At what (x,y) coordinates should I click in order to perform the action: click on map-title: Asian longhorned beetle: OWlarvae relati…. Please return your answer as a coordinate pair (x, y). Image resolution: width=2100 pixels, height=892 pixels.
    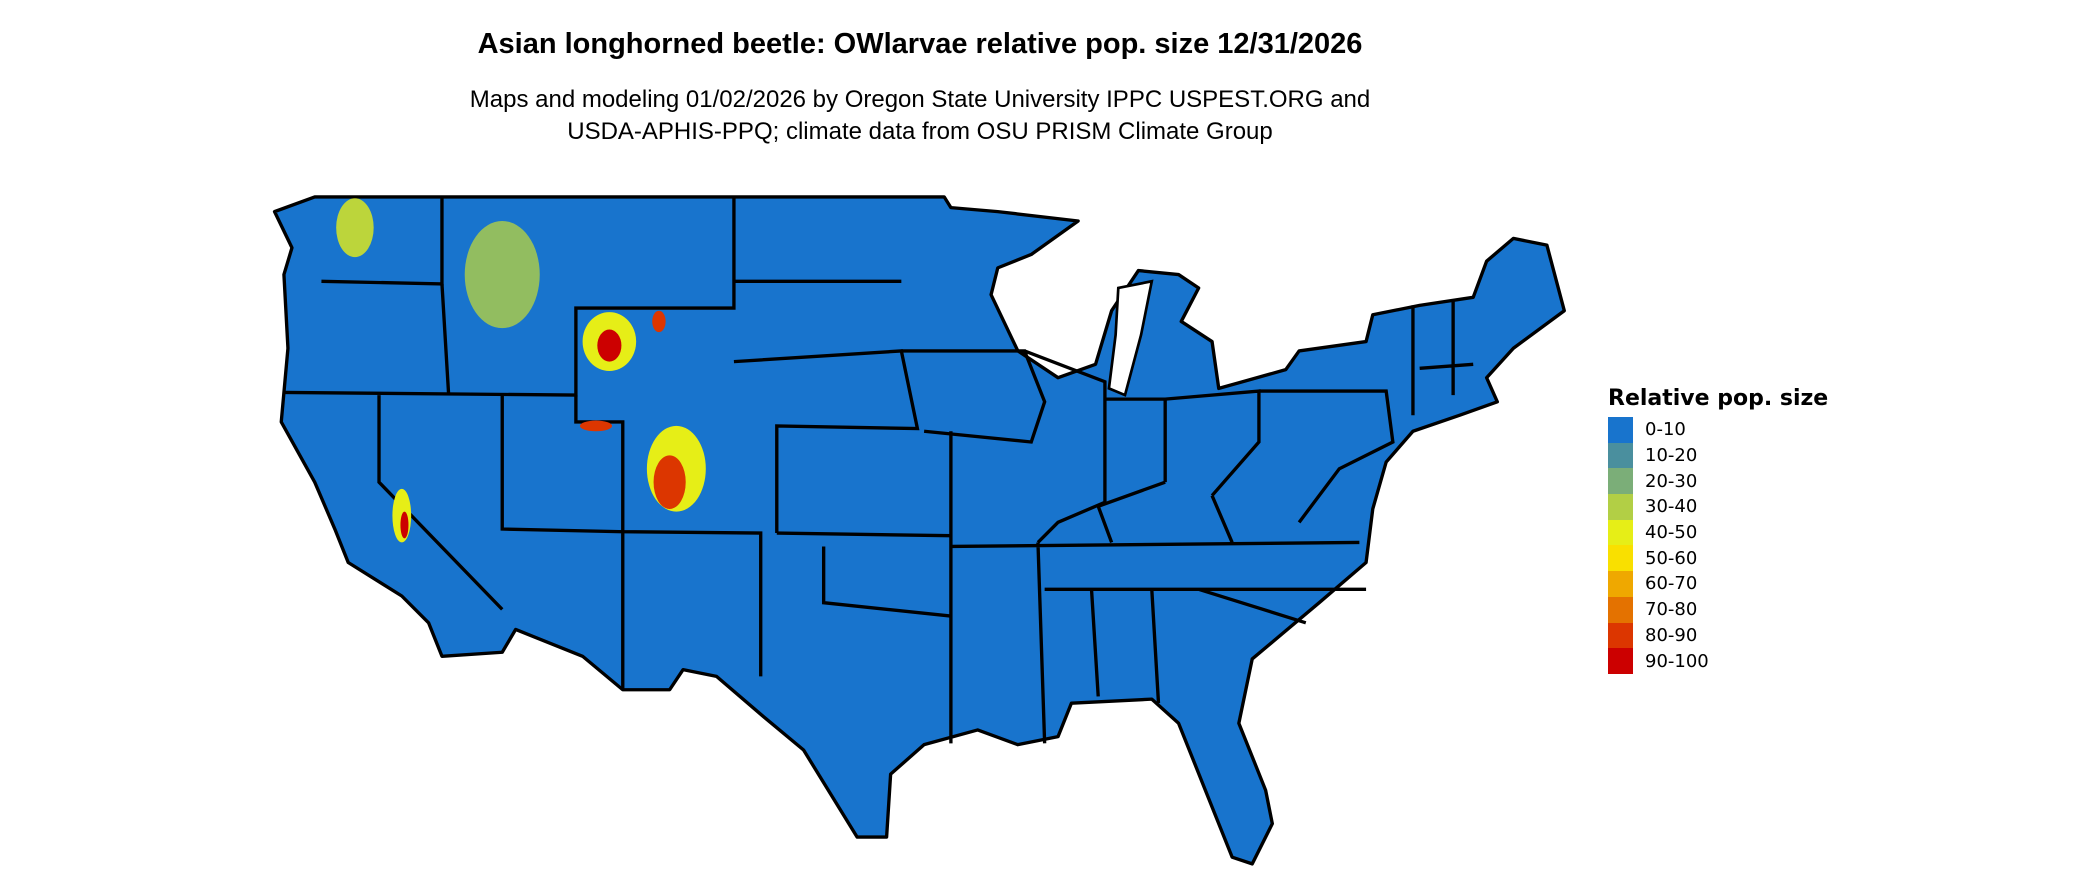
    Looking at the image, I should click on (920, 44).